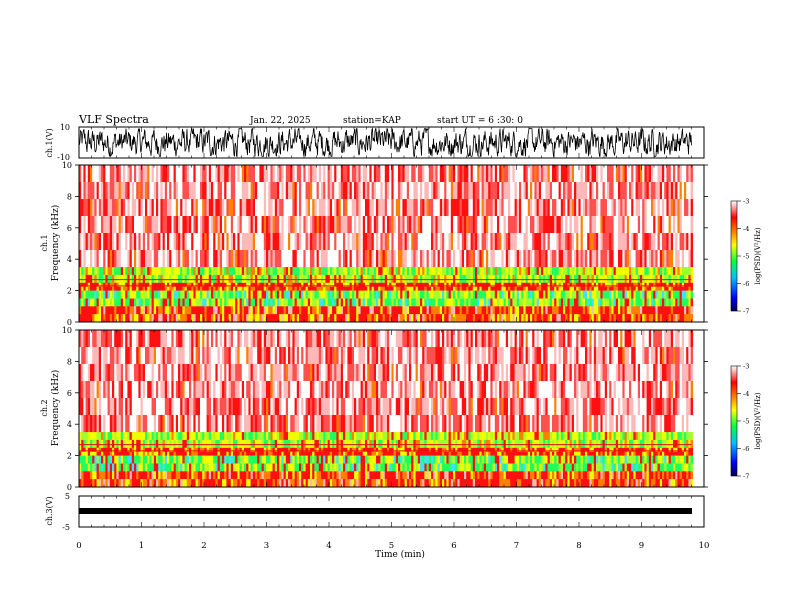 The image size is (792, 612). What do you see at coordinates (69, 456) in the screenshot?
I see `ch2-spec-ytick: 2` at bounding box center [69, 456].